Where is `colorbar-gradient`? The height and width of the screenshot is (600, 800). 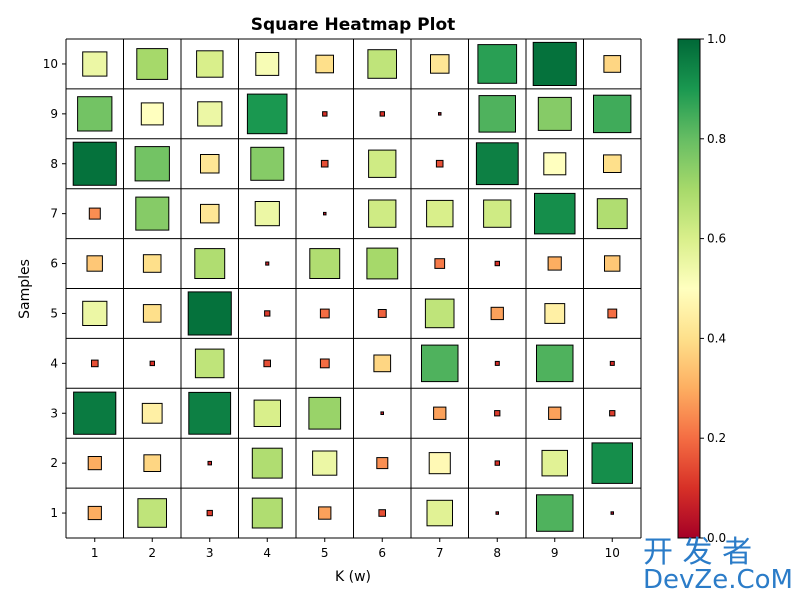
colorbar-gradient is located at coordinates (689, 288).